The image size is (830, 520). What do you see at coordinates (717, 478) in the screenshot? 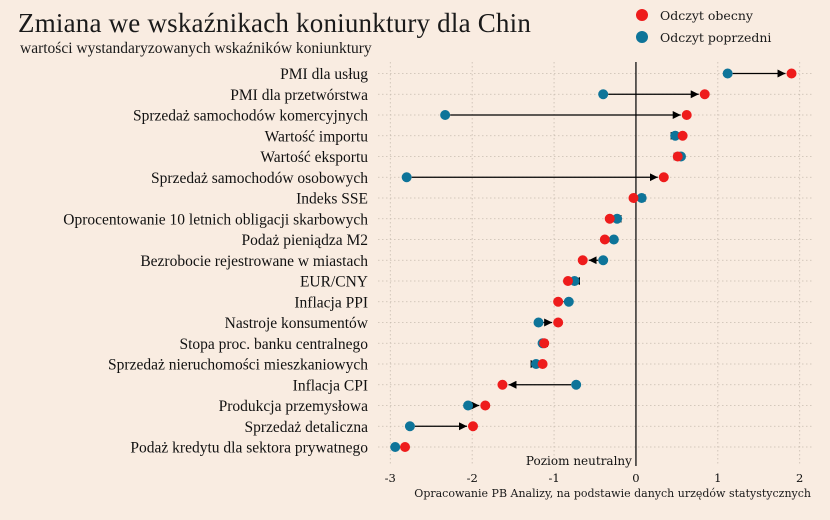
I see `x-tick-label: 1` at bounding box center [717, 478].